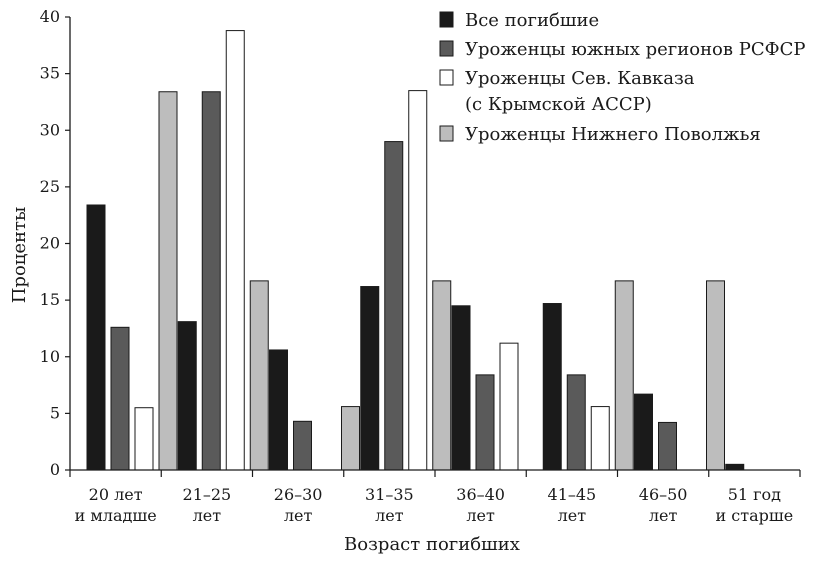 Image resolution: width=820 pixels, height=567 pixels. Describe the element at coordinates (278, 410) in the screenshot. I see `bar-s1-c3` at that location.